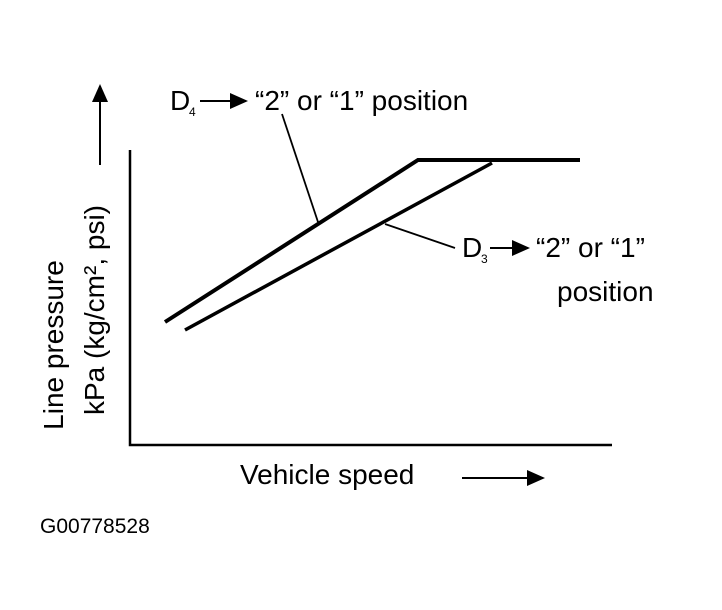  What do you see at coordinates (94, 310) in the screenshot?
I see `y-label-2: kPa (kg/cm², psi)` at bounding box center [94, 310].